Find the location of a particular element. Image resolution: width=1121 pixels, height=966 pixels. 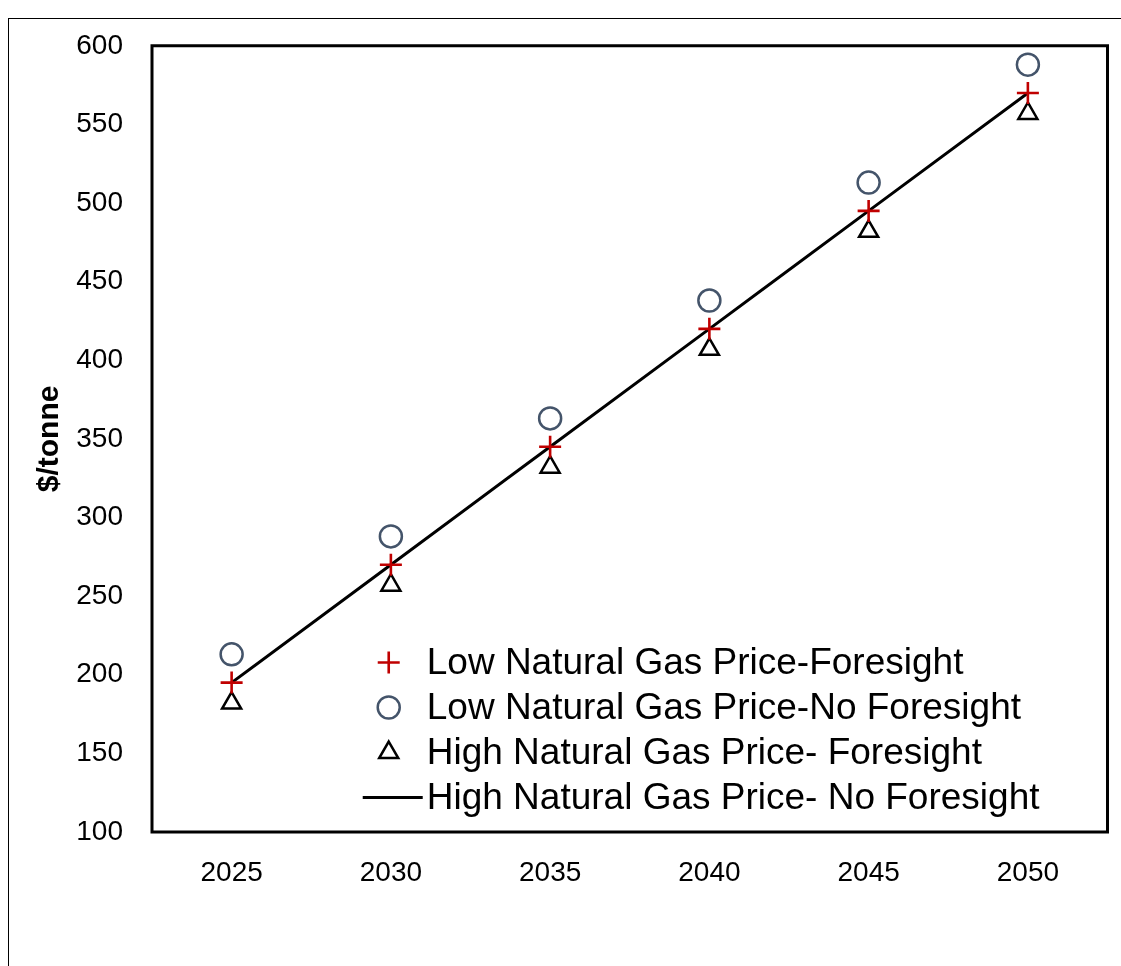

y-tick-label: 250 is located at coordinates (99, 594).